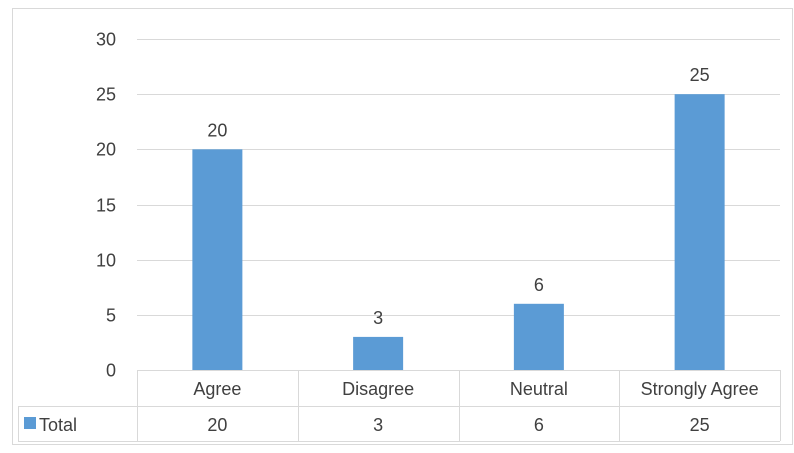  Describe the element at coordinates (106, 261) in the screenshot. I see `y-tick-label-10: 10` at that location.